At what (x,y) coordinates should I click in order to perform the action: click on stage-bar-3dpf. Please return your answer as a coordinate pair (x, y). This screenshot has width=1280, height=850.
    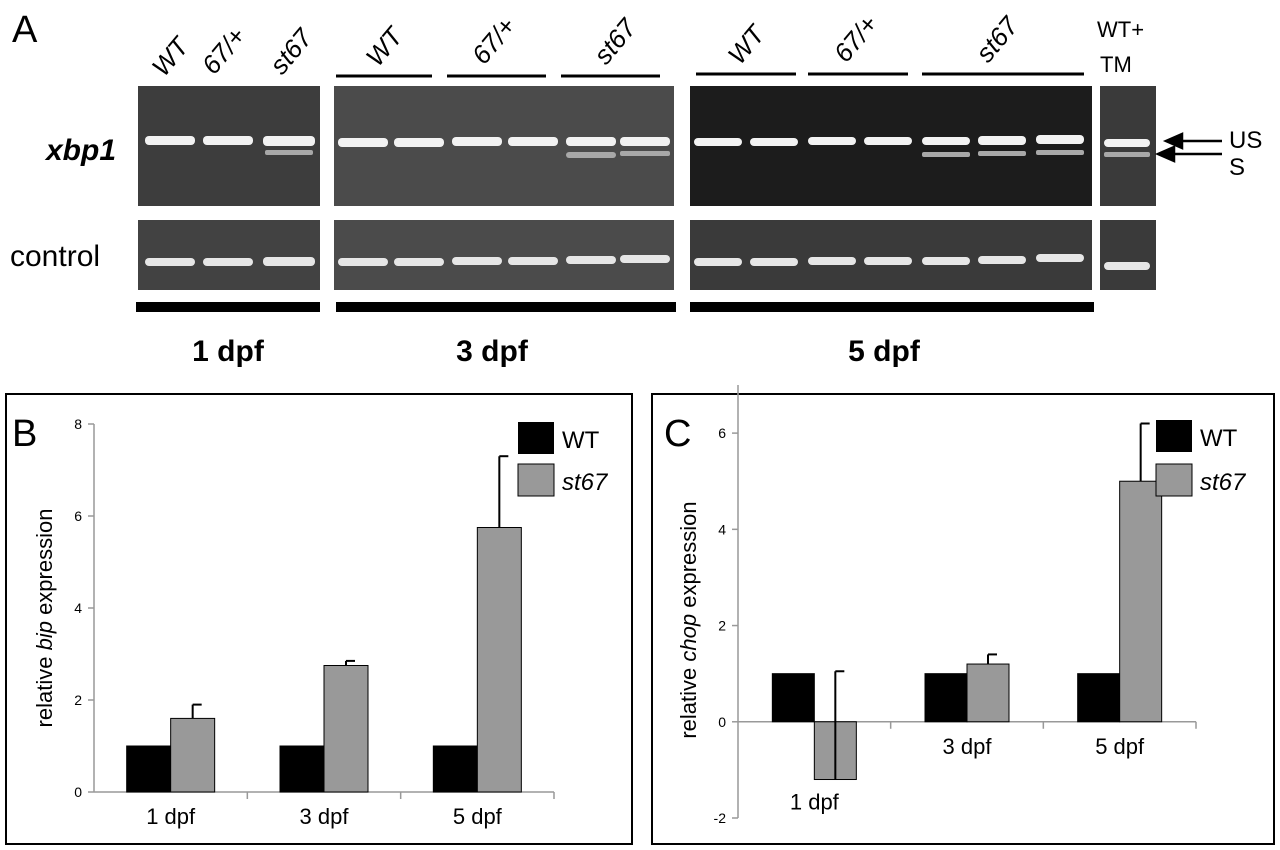
    Looking at the image, I should click on (506, 307).